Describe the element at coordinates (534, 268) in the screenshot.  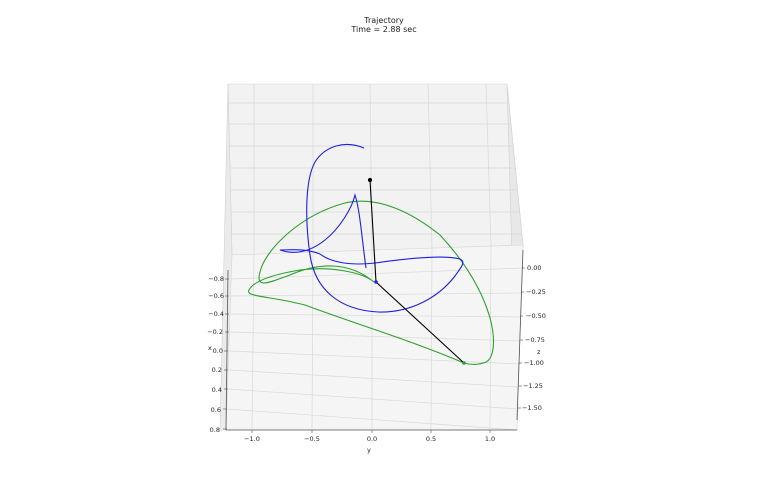
I see `z-tick-label: 0.00` at that location.